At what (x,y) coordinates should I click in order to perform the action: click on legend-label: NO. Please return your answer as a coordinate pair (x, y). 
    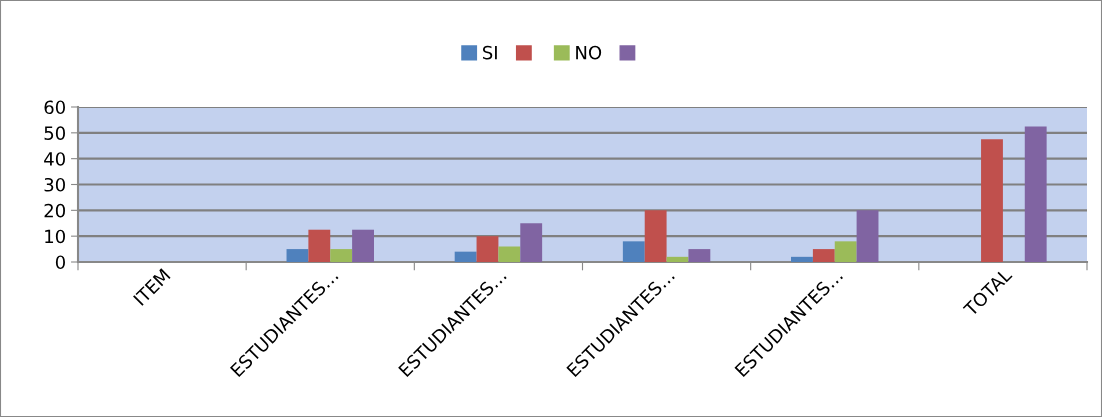
    Looking at the image, I should click on (589, 52).